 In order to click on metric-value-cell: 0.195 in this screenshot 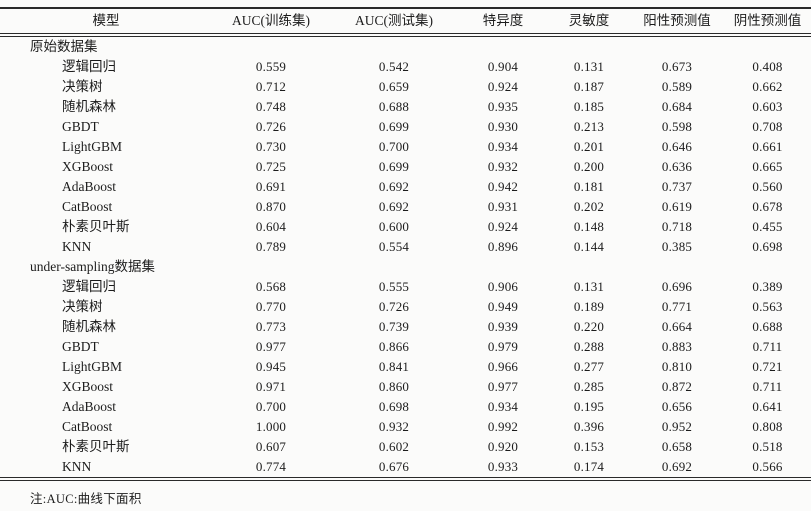, I will do `click(589, 406)`.